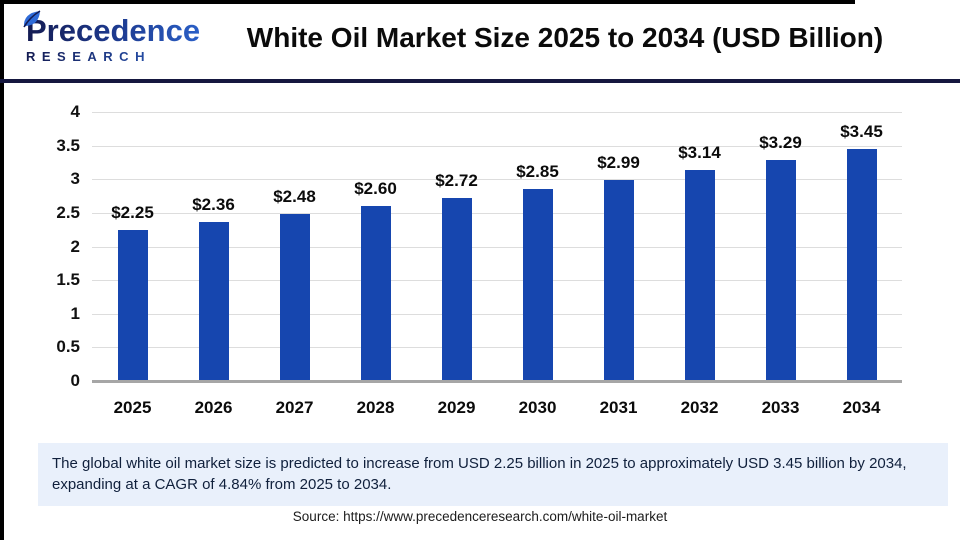 Image resolution: width=960 pixels, height=540 pixels. I want to click on y-axis-tick-label: 3.5, so click(68, 145).